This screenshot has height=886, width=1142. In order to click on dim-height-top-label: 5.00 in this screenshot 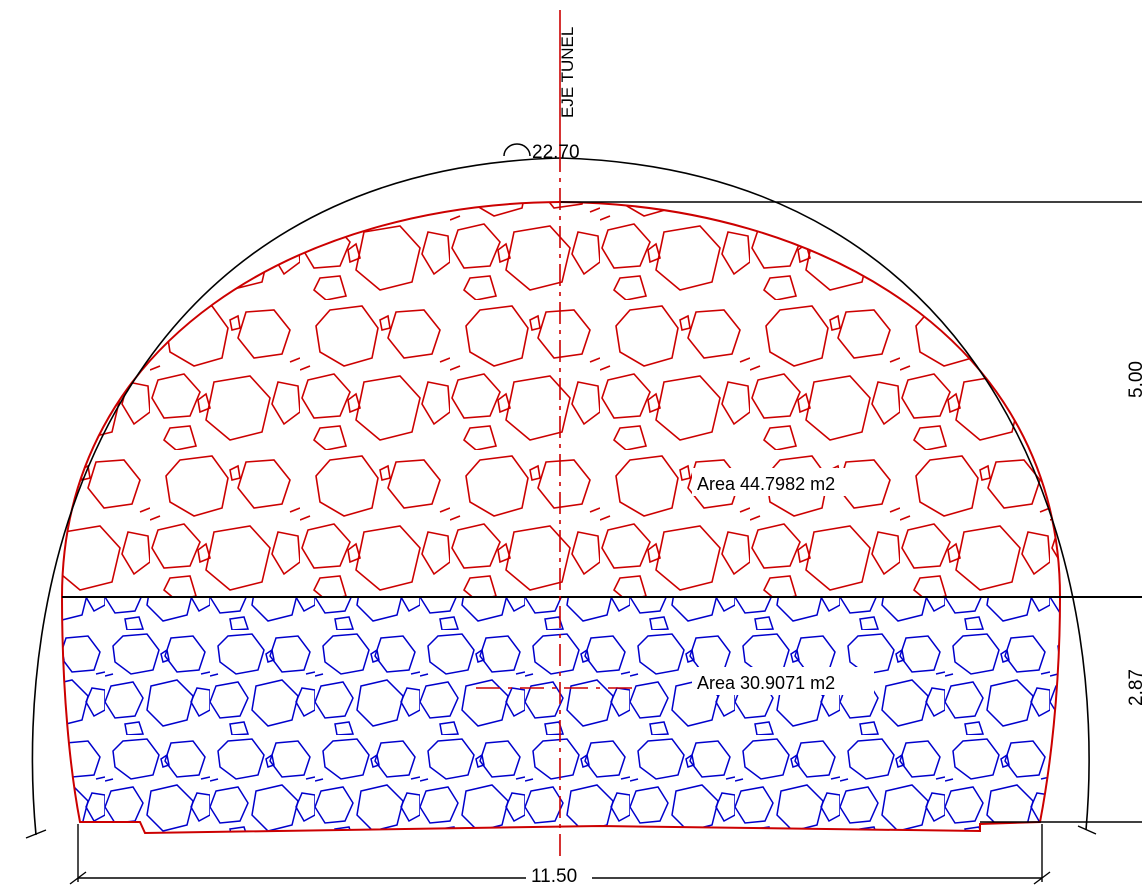, I will do `click(1134, 379)`.